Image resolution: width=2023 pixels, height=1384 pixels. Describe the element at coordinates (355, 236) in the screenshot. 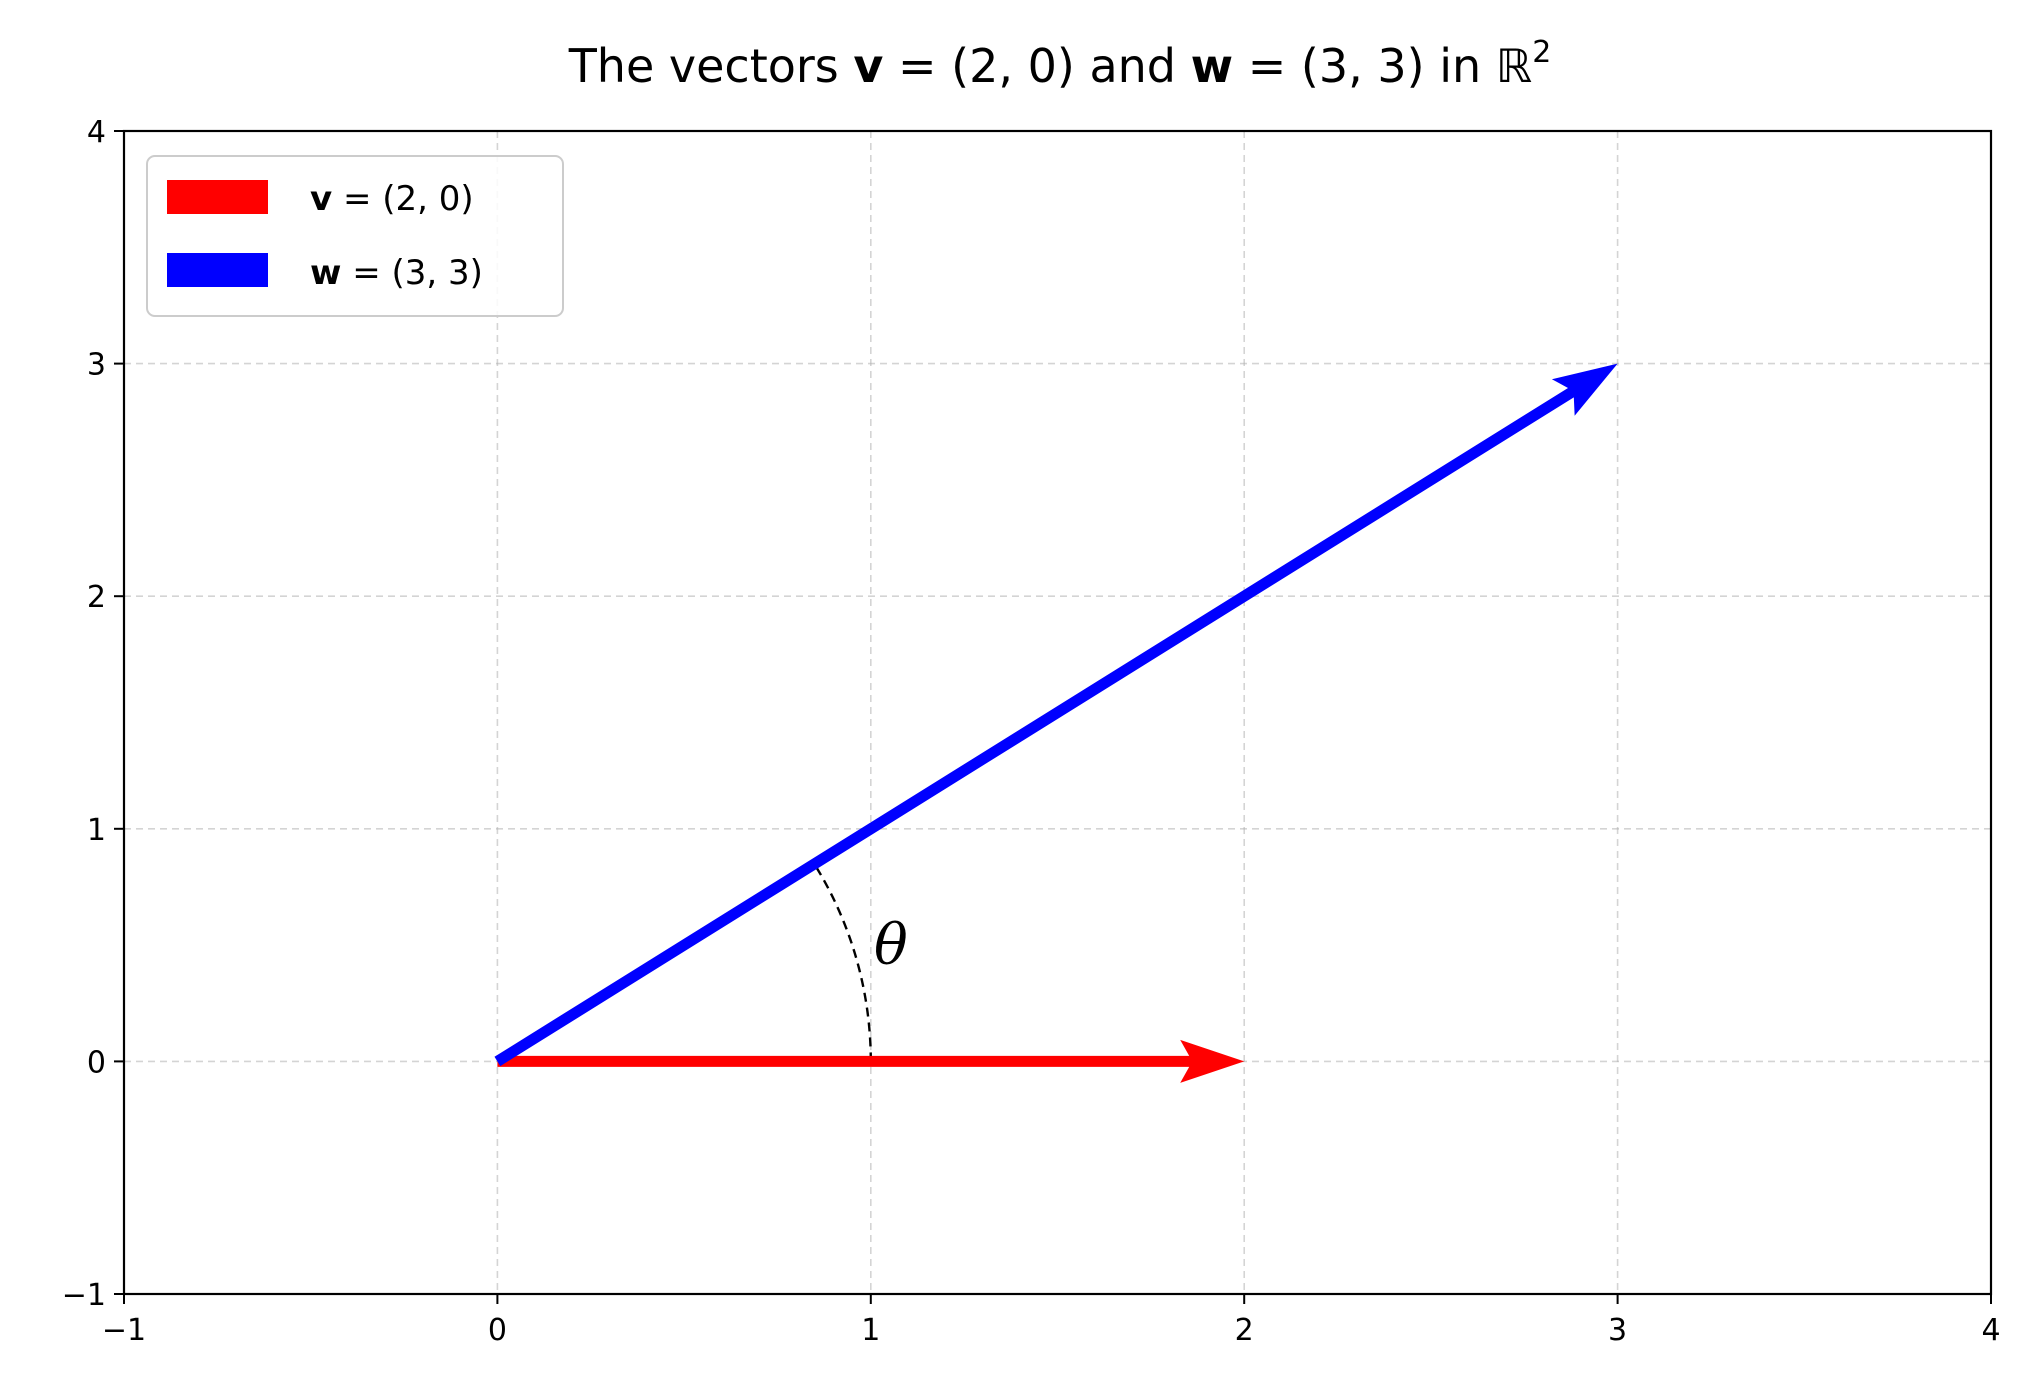

I see `legend: v = (2, 0) w = (3, 3)` at that location.